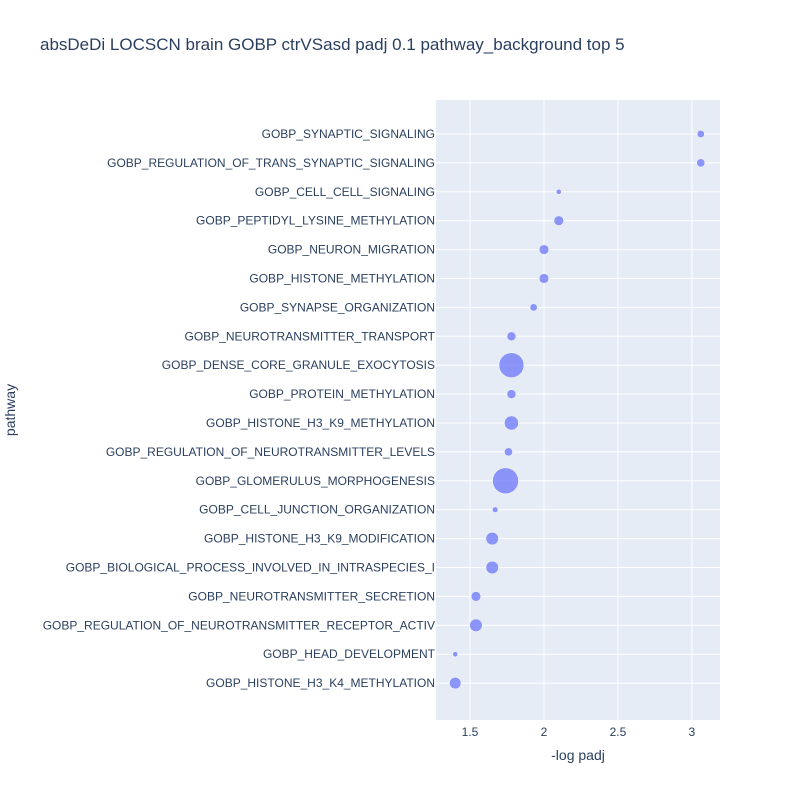  Describe the element at coordinates (544, 732) in the screenshot. I see `x-tick-label: 2` at that location.